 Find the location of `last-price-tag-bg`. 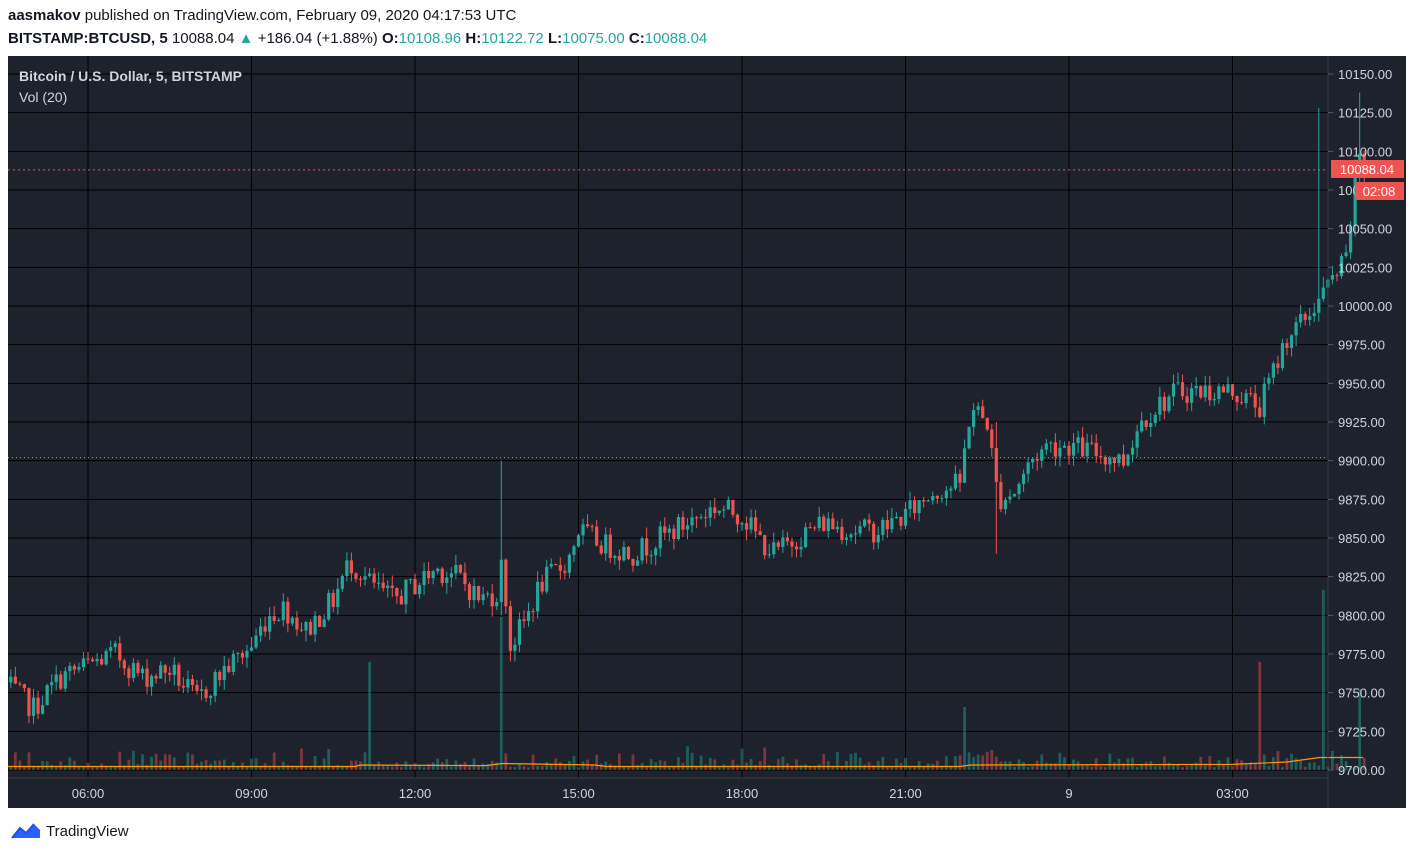

last-price-tag-bg is located at coordinates (1367, 169).